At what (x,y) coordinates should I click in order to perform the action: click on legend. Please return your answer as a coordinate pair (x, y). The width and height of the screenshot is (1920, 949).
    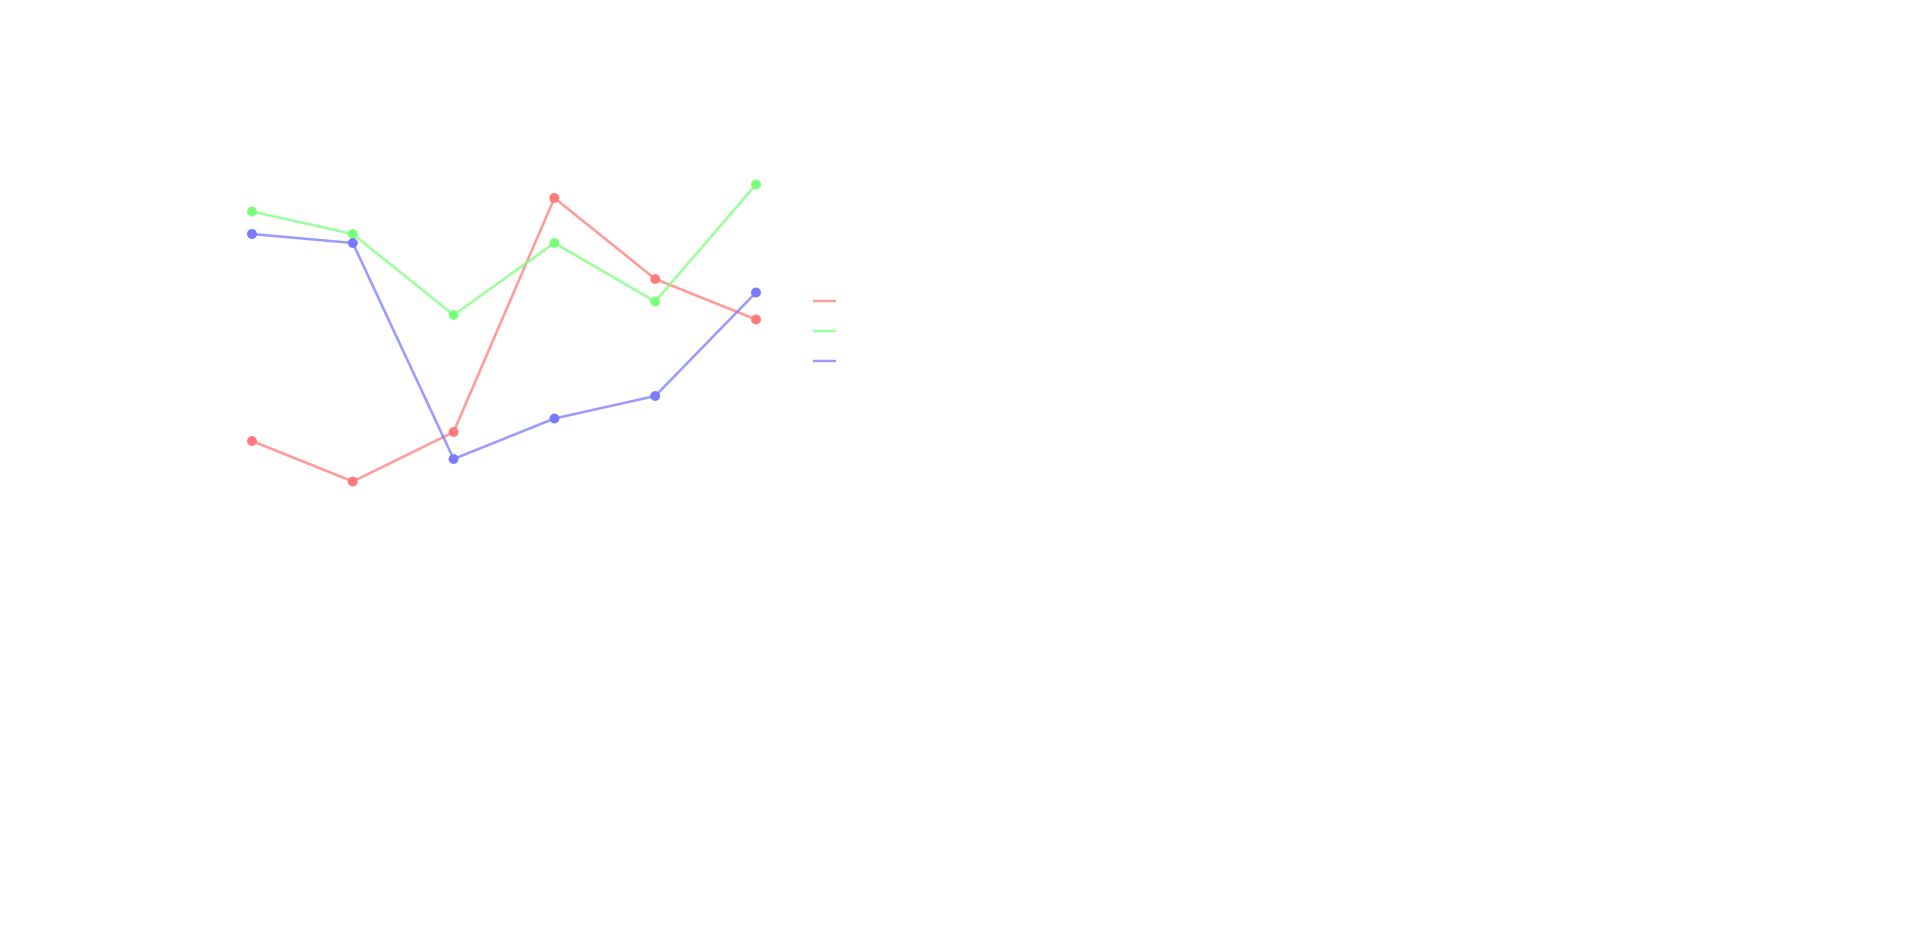
    Looking at the image, I should click on (824, 331).